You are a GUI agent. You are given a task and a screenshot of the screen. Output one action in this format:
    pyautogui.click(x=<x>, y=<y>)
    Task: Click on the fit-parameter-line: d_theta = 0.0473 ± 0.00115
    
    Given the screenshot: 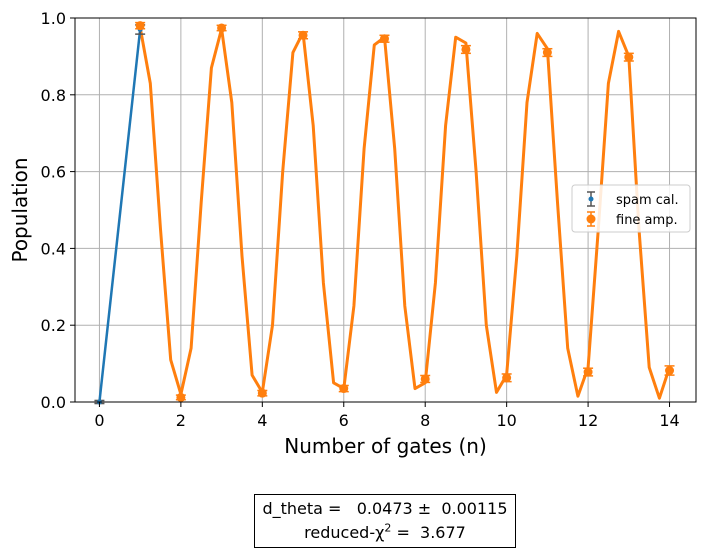 What is the action you would take?
    pyautogui.click(x=385, y=508)
    